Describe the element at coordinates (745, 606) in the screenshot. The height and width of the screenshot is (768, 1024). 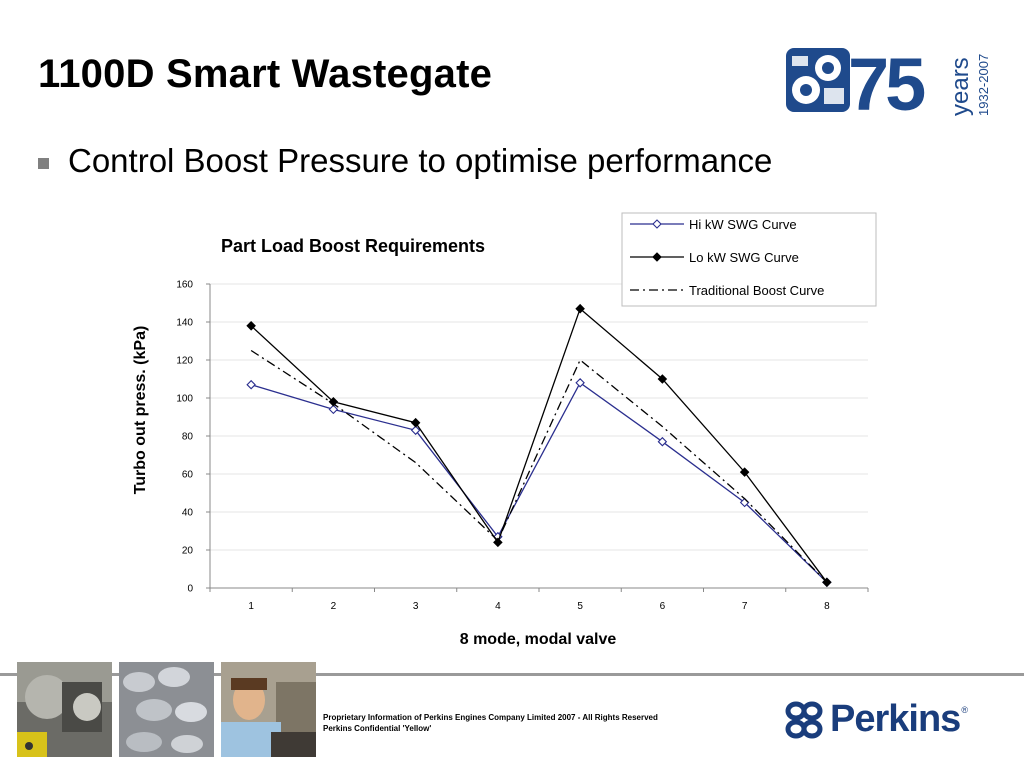
I see `x-tick-label: 7` at that location.